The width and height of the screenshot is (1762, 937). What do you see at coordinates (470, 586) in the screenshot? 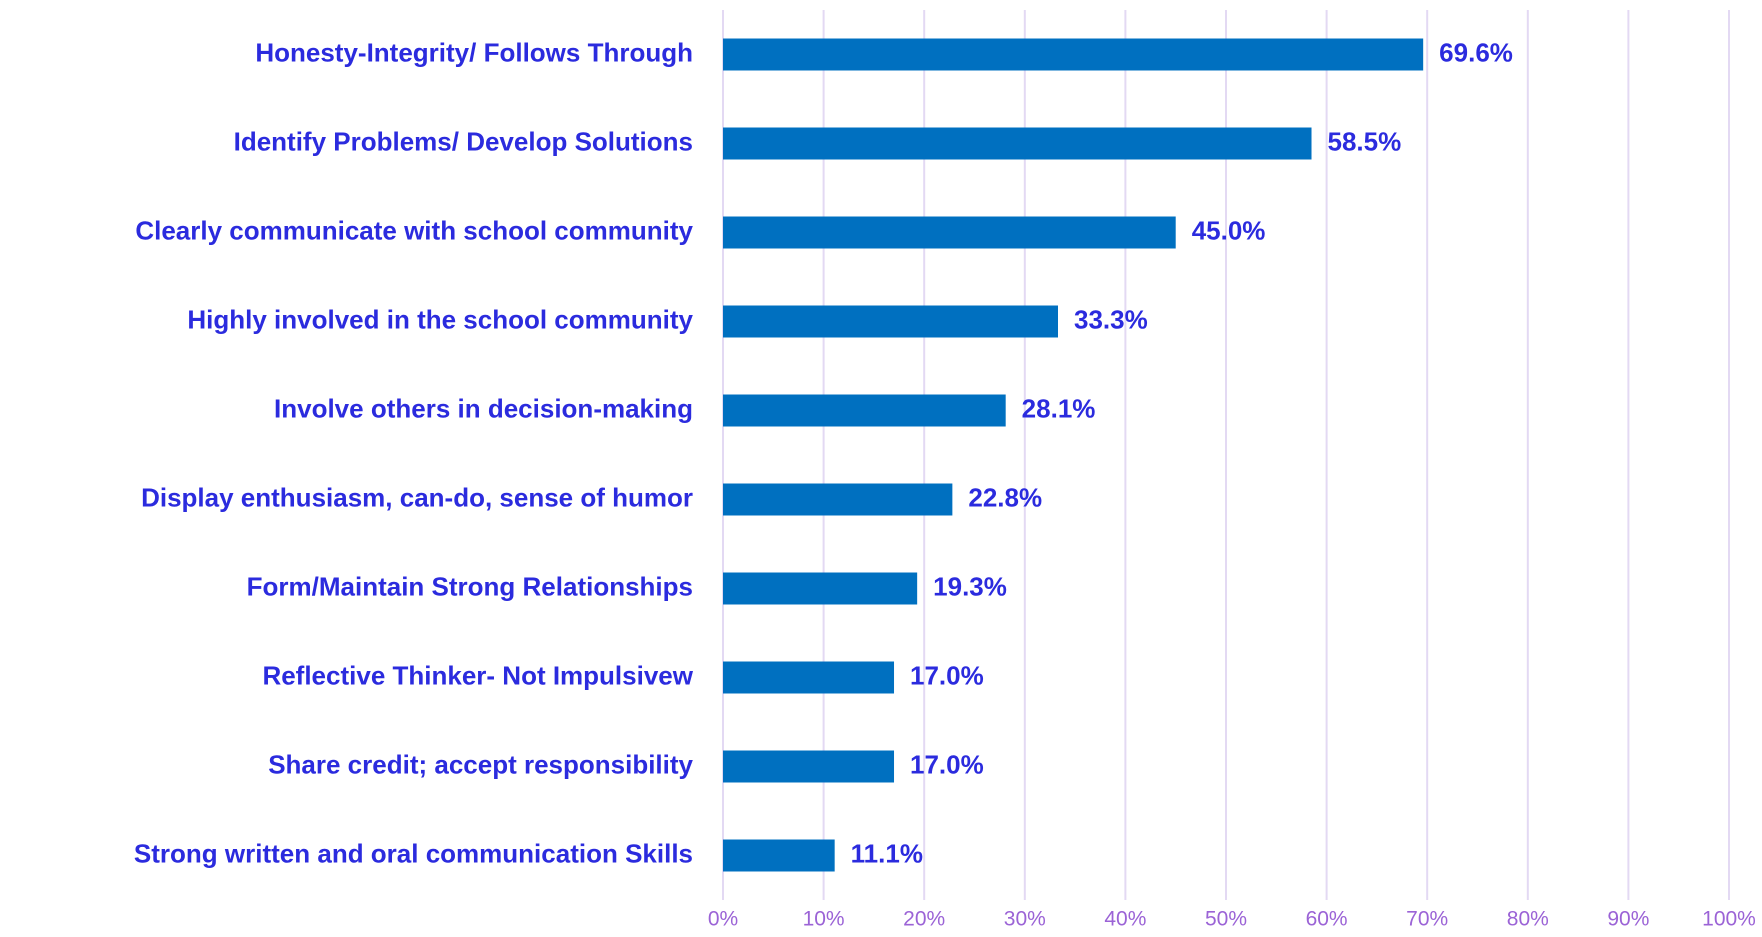
I see `category-label: Form/Maintain Strong Relationships` at bounding box center [470, 586].